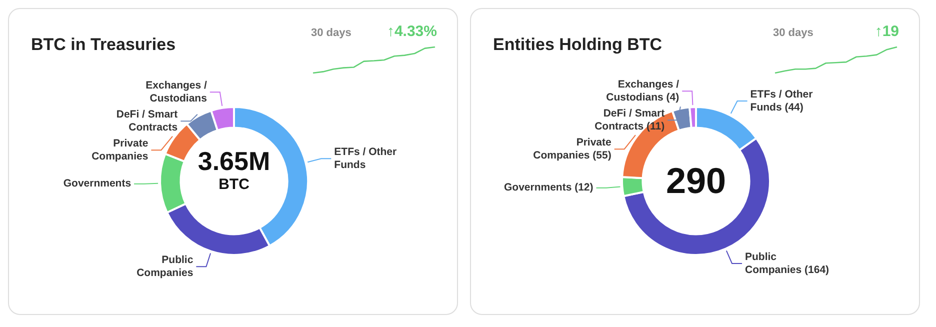 This screenshot has width=936, height=327. What do you see at coordinates (549, 188) in the screenshot?
I see `slice-label: Governments (12)` at bounding box center [549, 188].